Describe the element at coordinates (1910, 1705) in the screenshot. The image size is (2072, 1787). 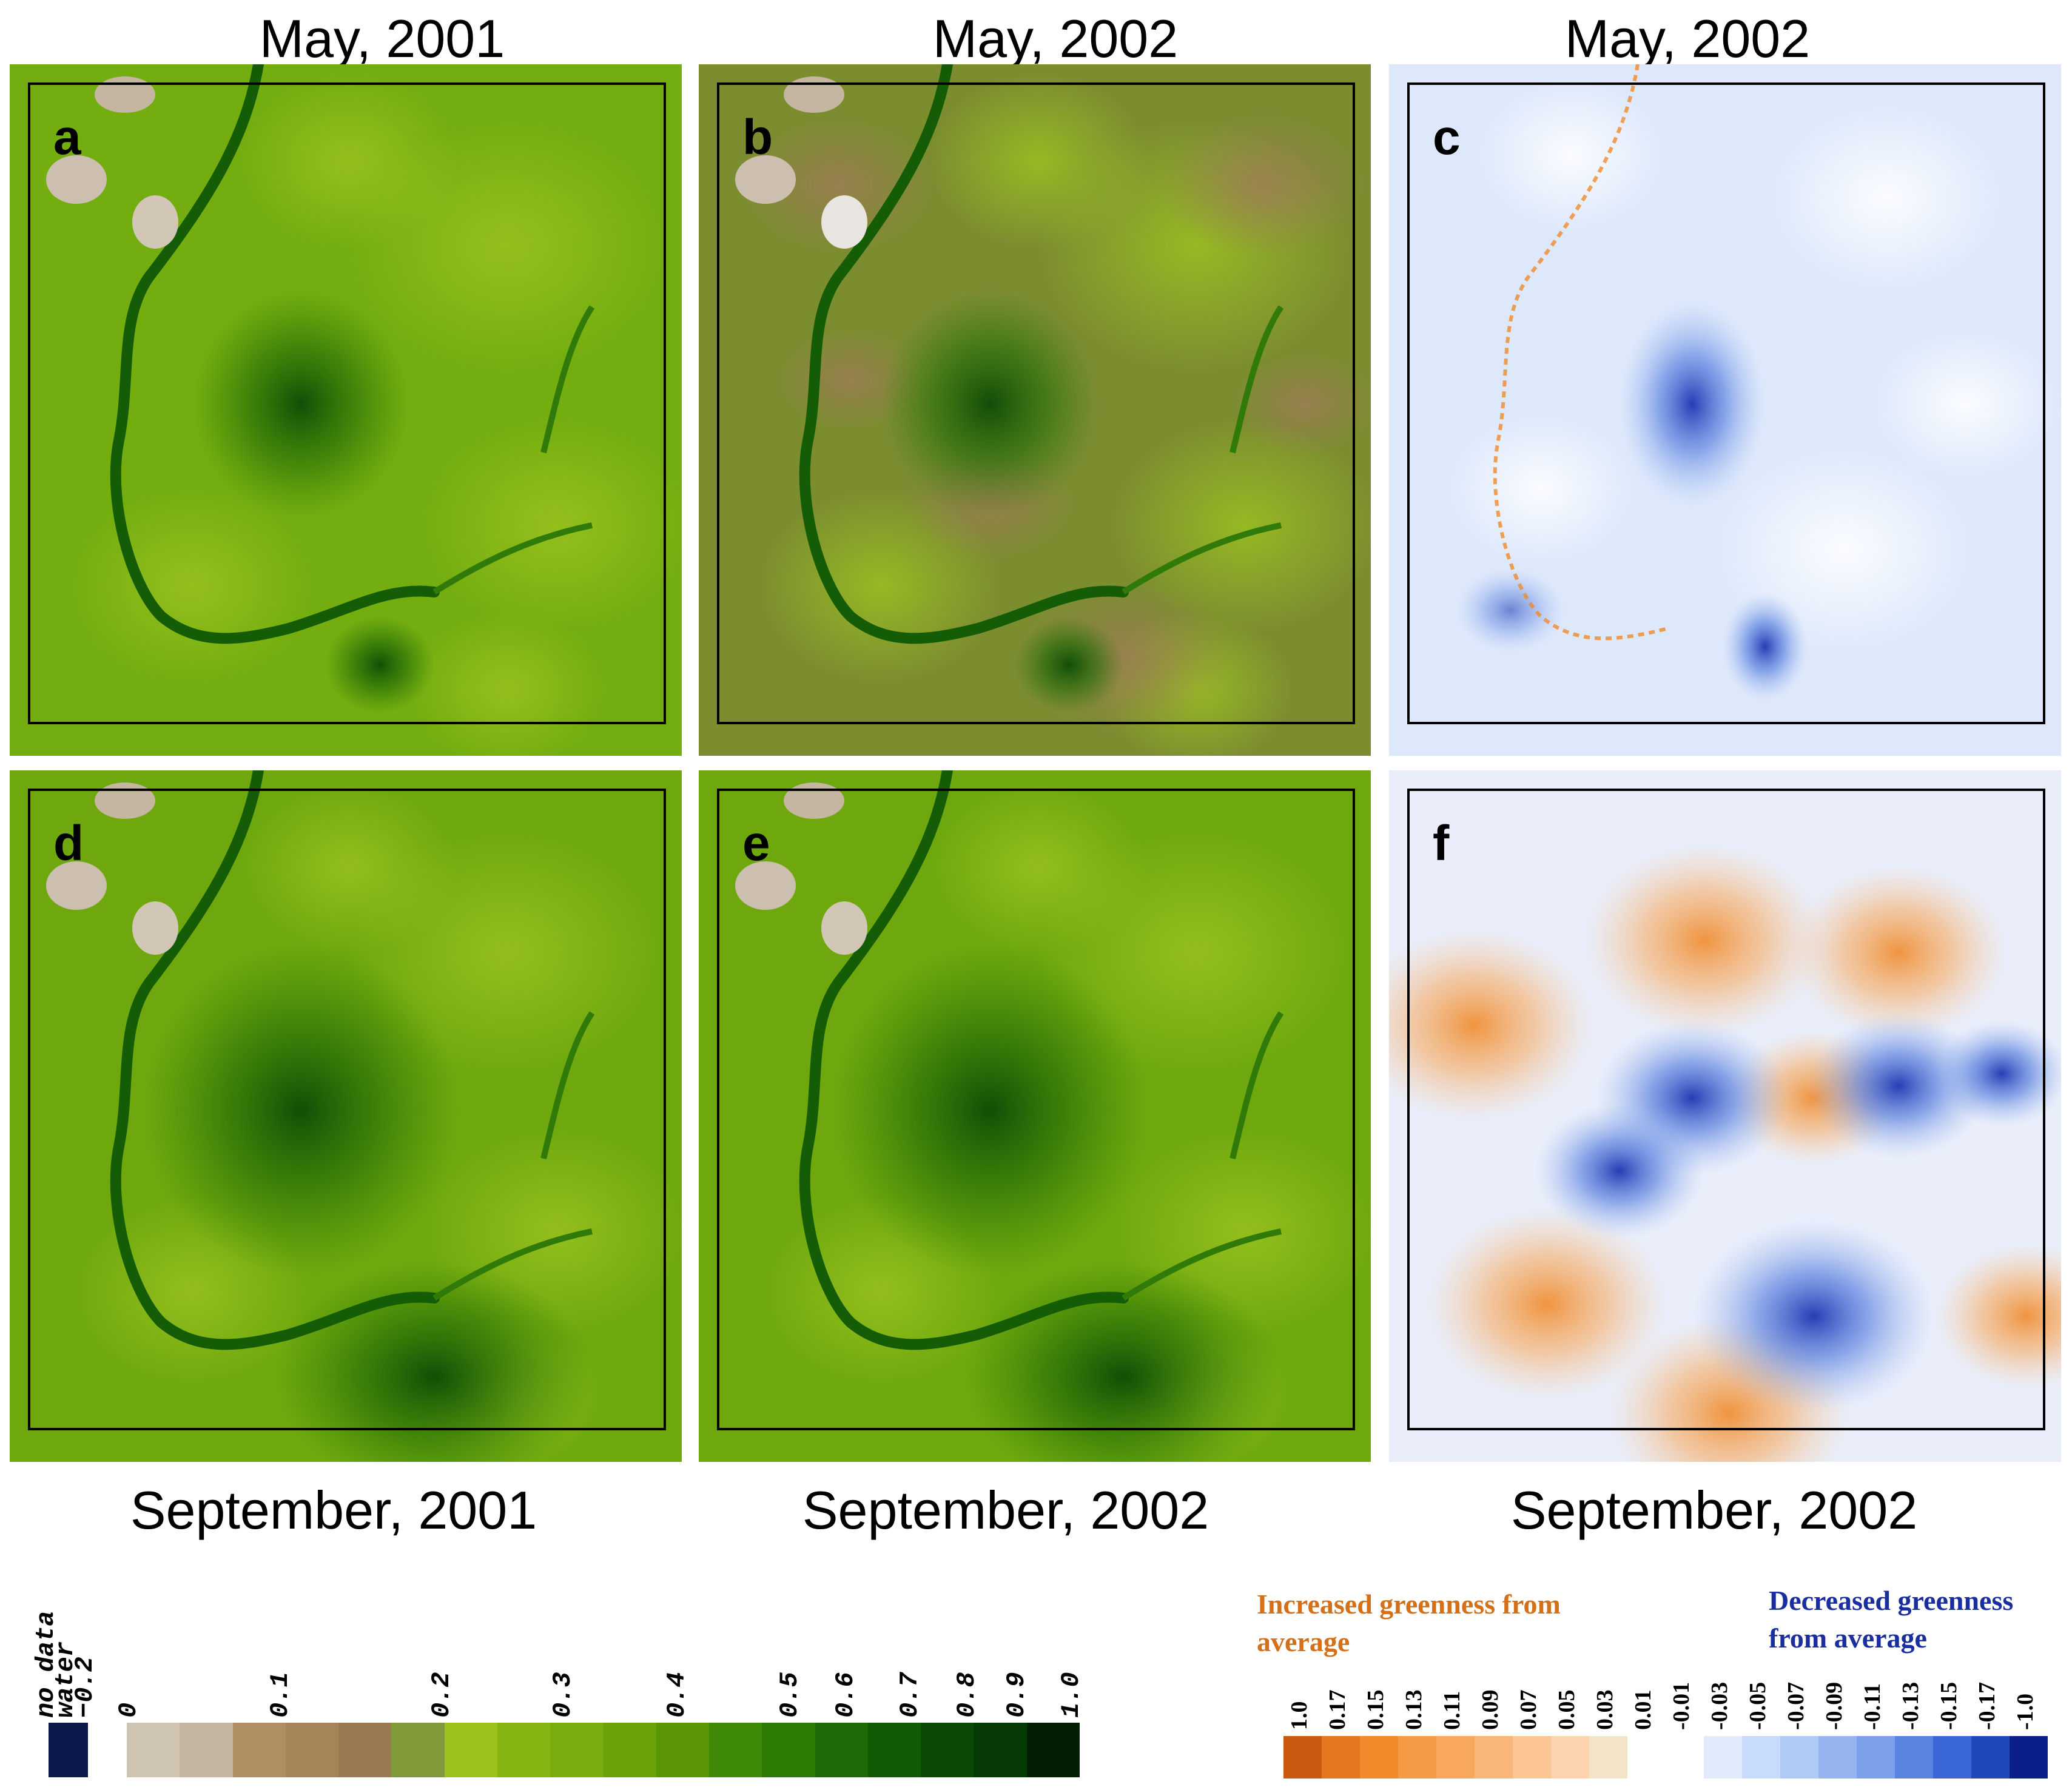
I see `difference-tick-label: -0.13` at that location.